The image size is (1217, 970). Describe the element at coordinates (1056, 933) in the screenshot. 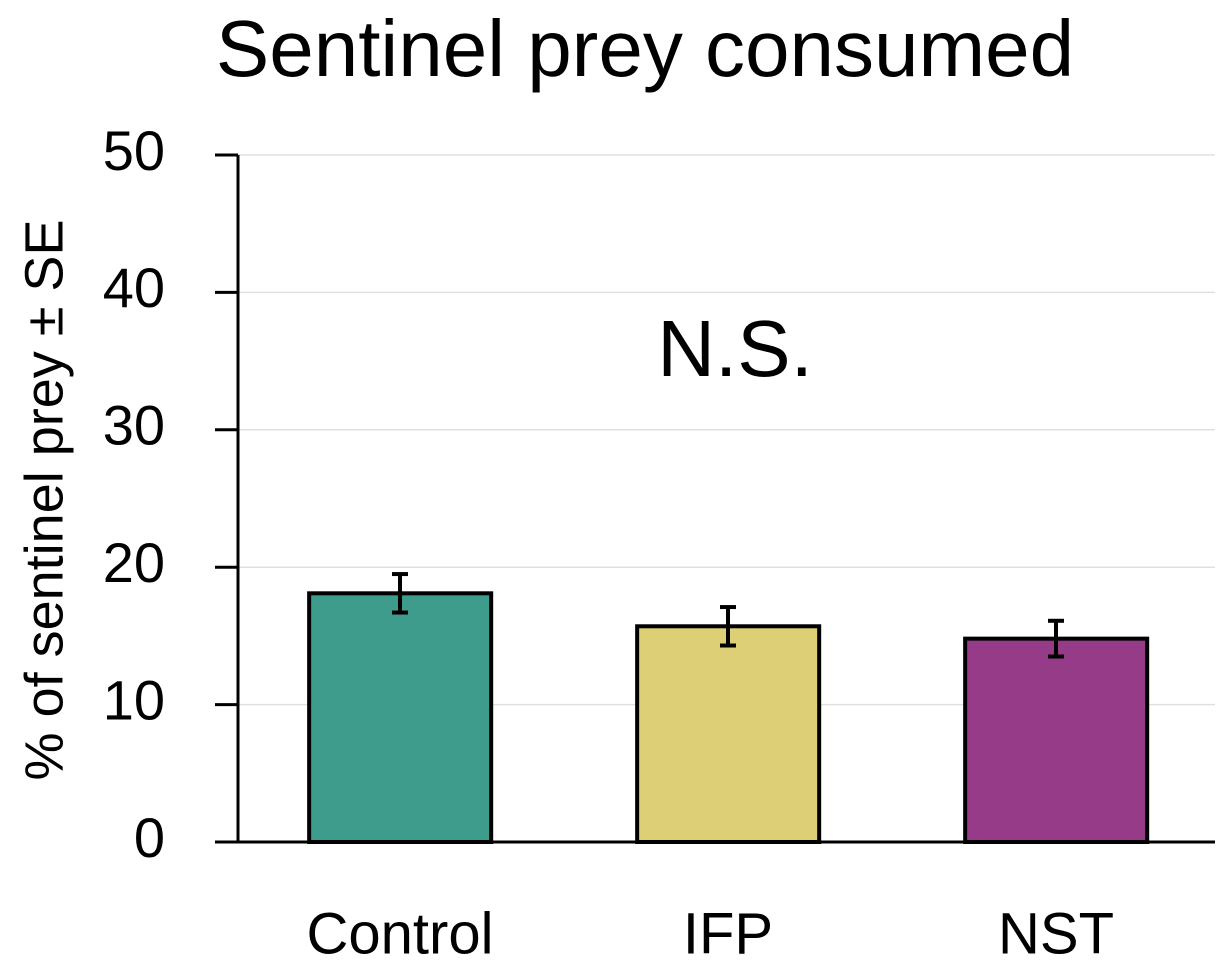

I see `x-tick-label: NST` at that location.